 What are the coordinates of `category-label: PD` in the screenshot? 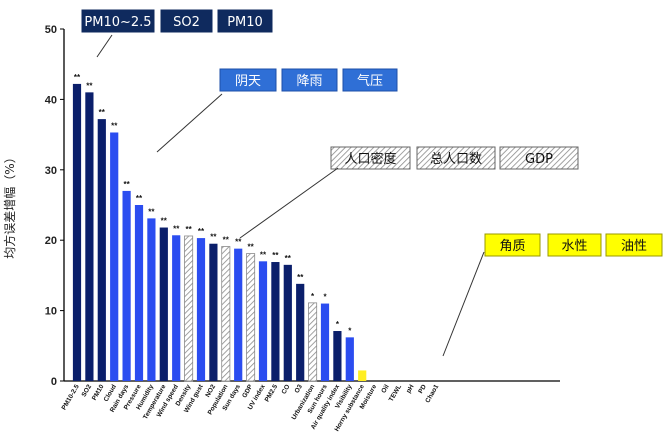 It's located at (422, 389).